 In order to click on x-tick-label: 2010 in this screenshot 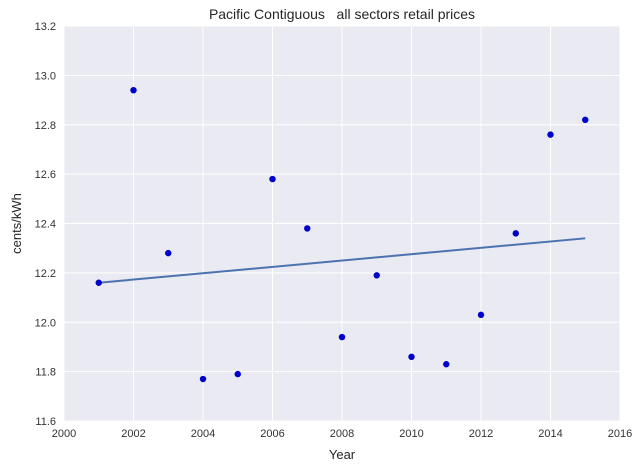, I will do `click(411, 434)`.